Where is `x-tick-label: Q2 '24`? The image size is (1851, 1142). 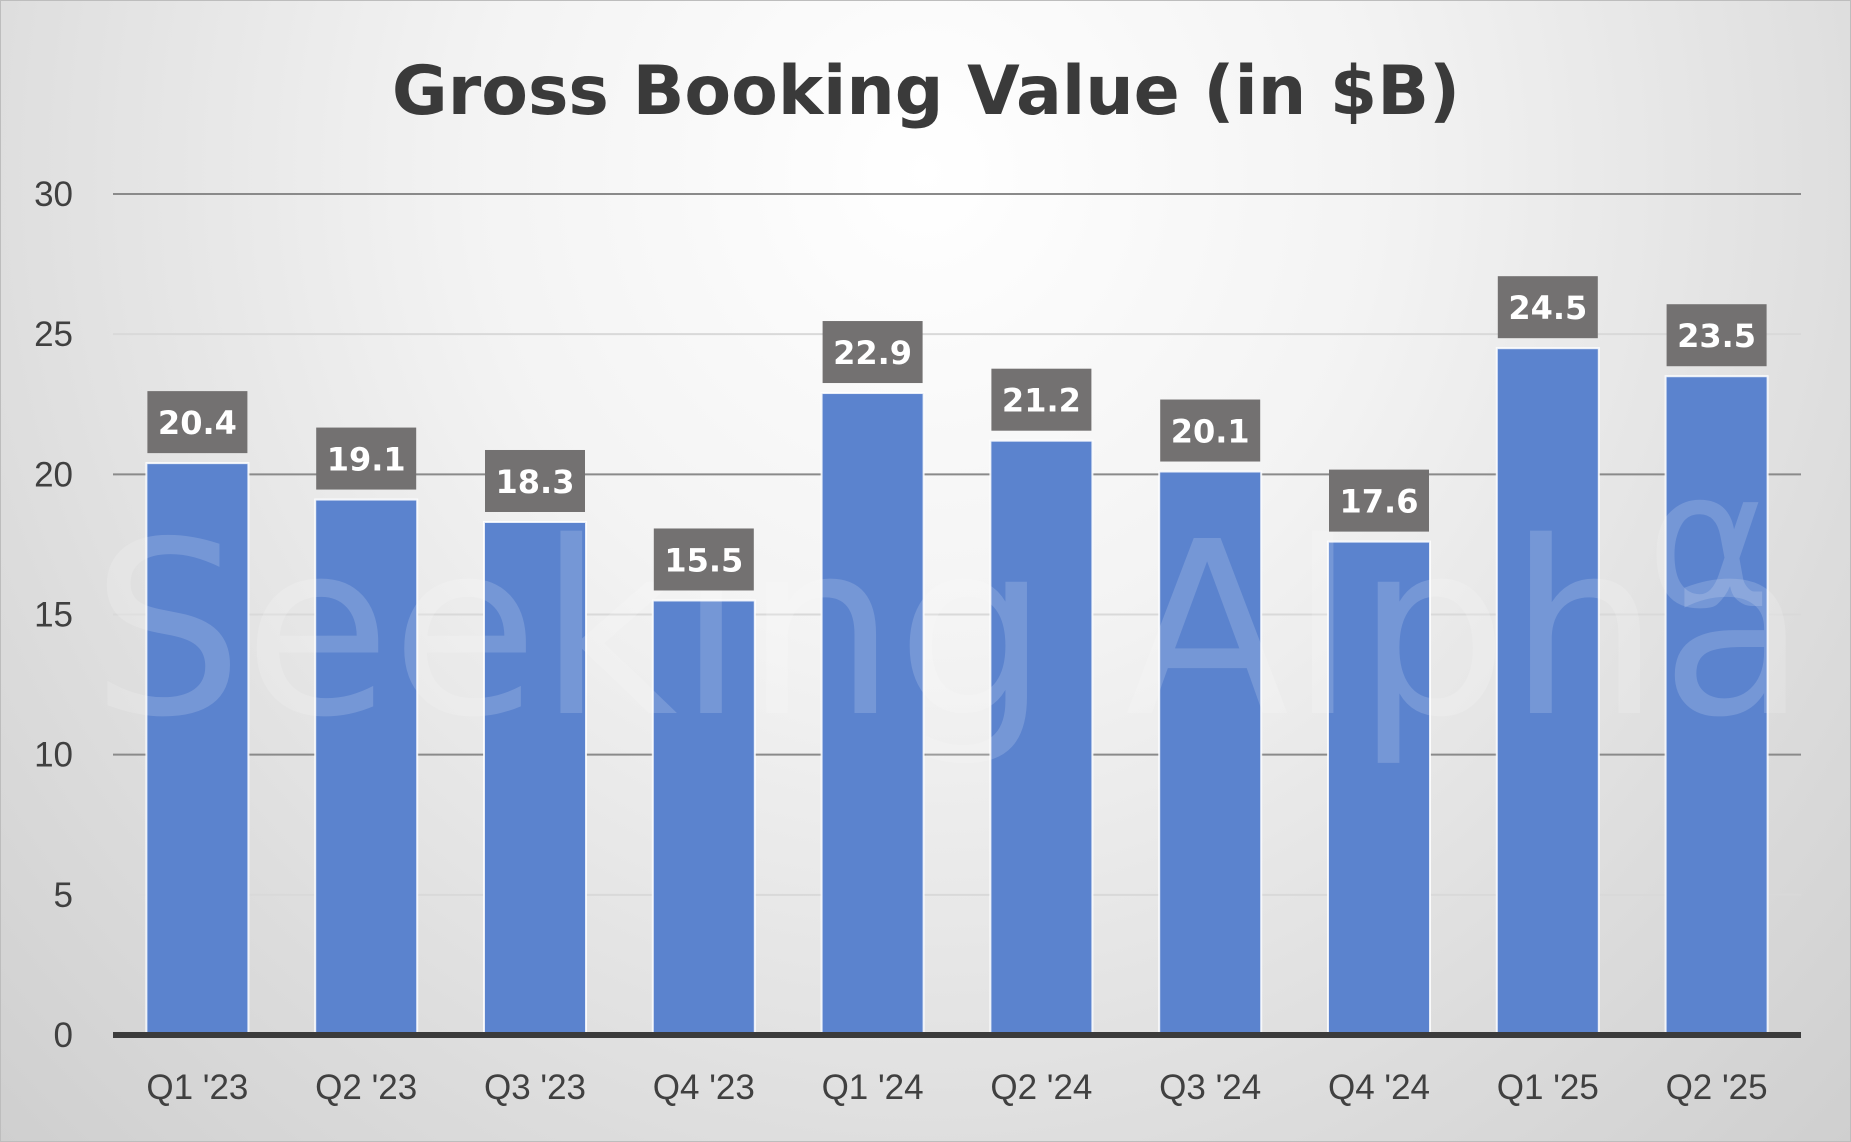 x-tick-label: Q2 '24 is located at coordinates (1041, 1087).